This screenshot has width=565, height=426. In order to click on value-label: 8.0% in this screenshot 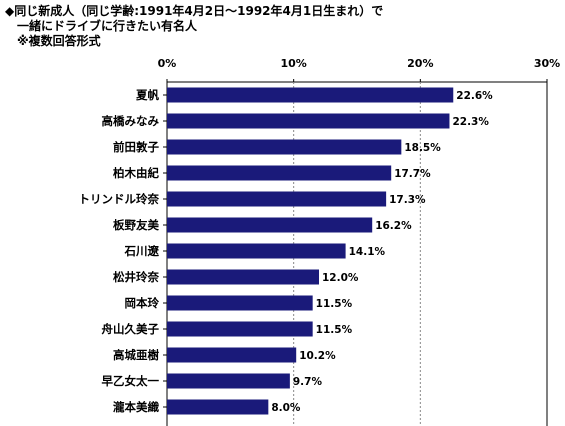, I will do `click(286, 408)`.